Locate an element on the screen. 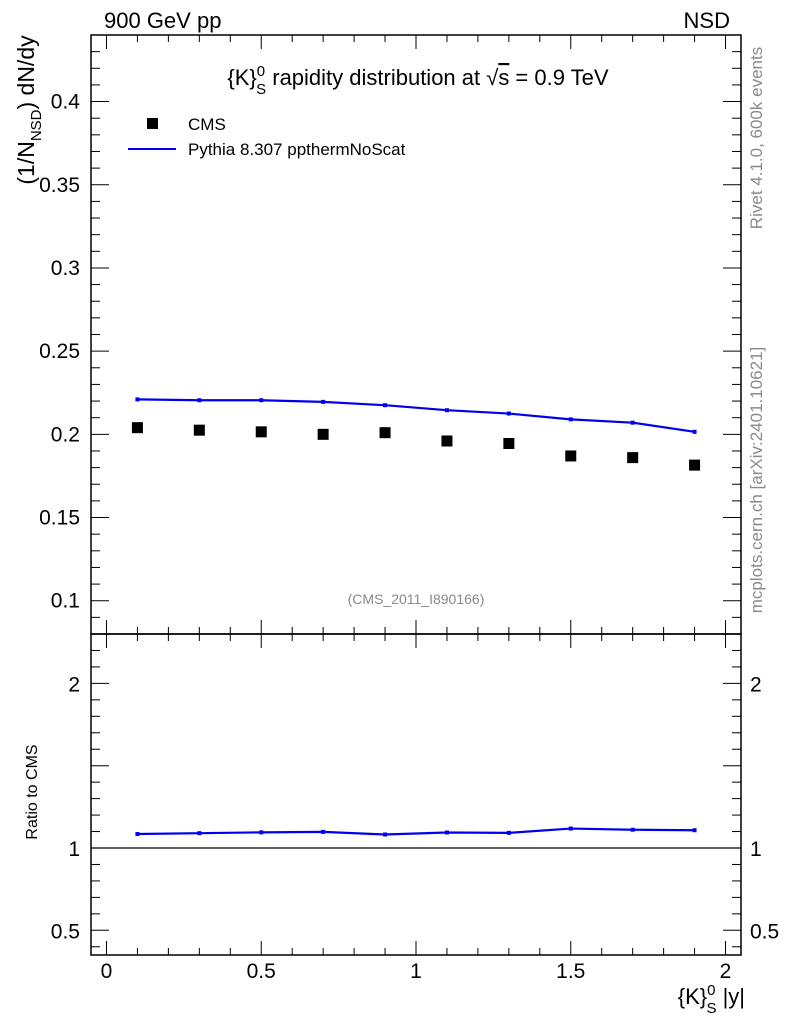 The height and width of the screenshot is (1024, 786). legend-label-pythia: Pythia 8.307 ppthermNoScat is located at coordinates (297, 149).